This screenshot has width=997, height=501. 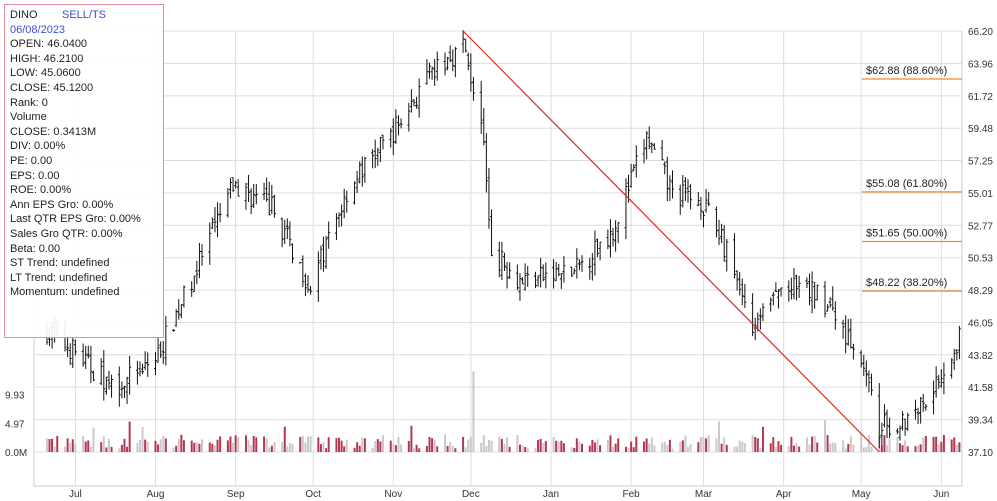 I want to click on info-div: DIV: 0.00%, so click(x=38, y=146).